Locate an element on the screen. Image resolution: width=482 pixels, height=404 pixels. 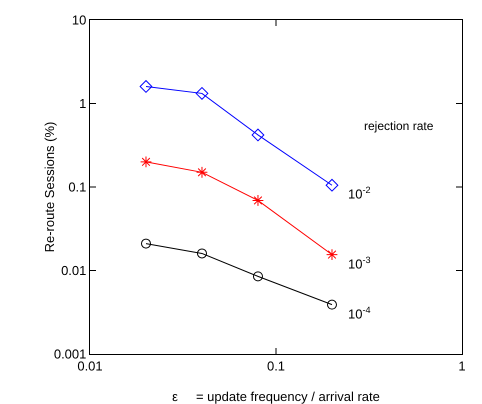
y-tick-label: 0.01 is located at coordinates (73, 270).